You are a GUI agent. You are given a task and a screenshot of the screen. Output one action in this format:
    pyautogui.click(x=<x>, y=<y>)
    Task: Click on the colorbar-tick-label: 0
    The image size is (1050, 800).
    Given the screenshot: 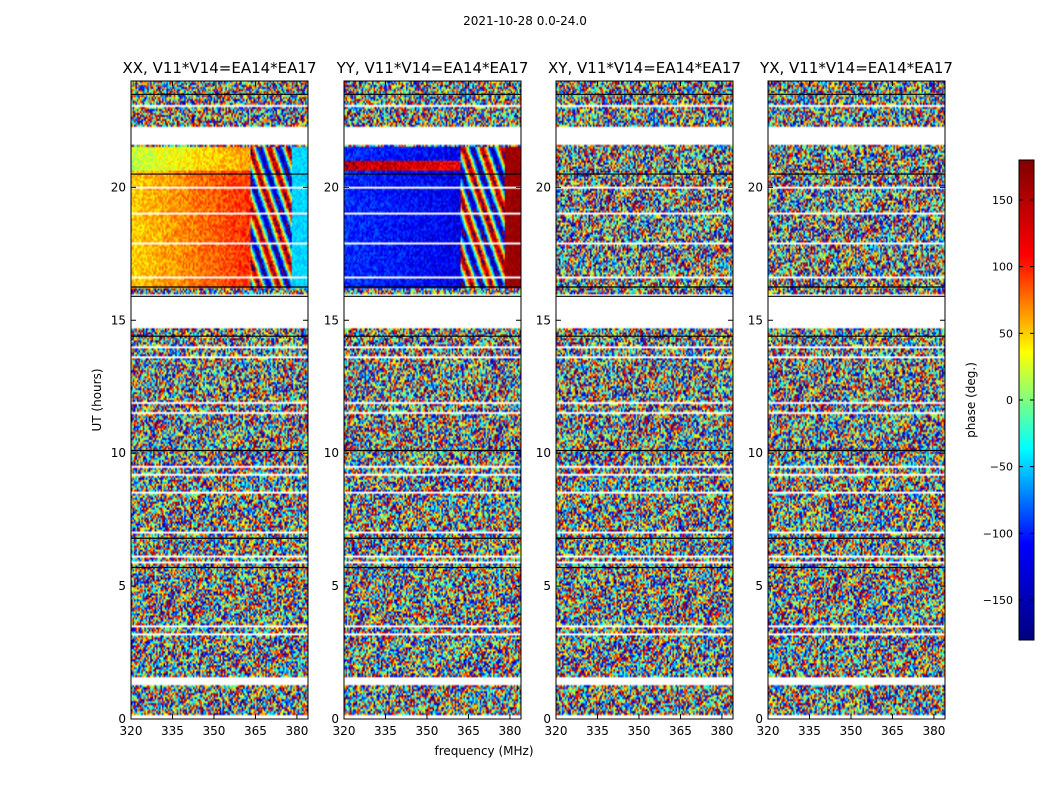 What is the action you would take?
    pyautogui.click(x=1009, y=400)
    